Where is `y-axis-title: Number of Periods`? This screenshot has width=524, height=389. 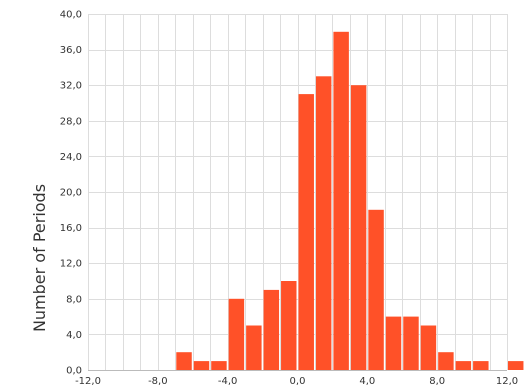 y-axis-title: Number of Periods is located at coordinates (39, 258).